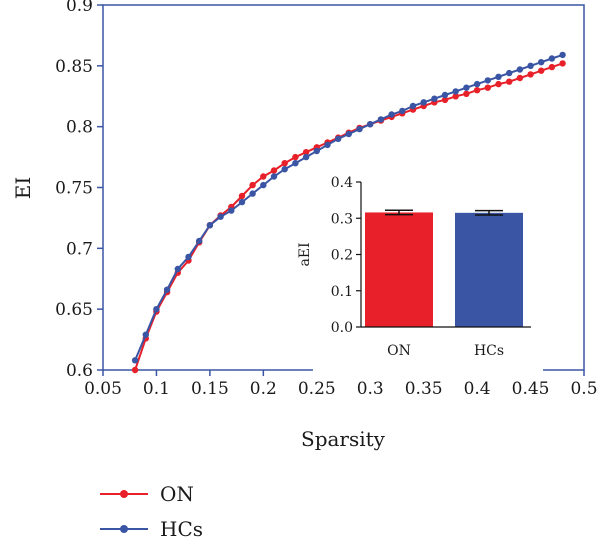  What do you see at coordinates (342, 328) in the screenshot?
I see `inset-y-tick-label: 0.0` at bounding box center [342, 328].